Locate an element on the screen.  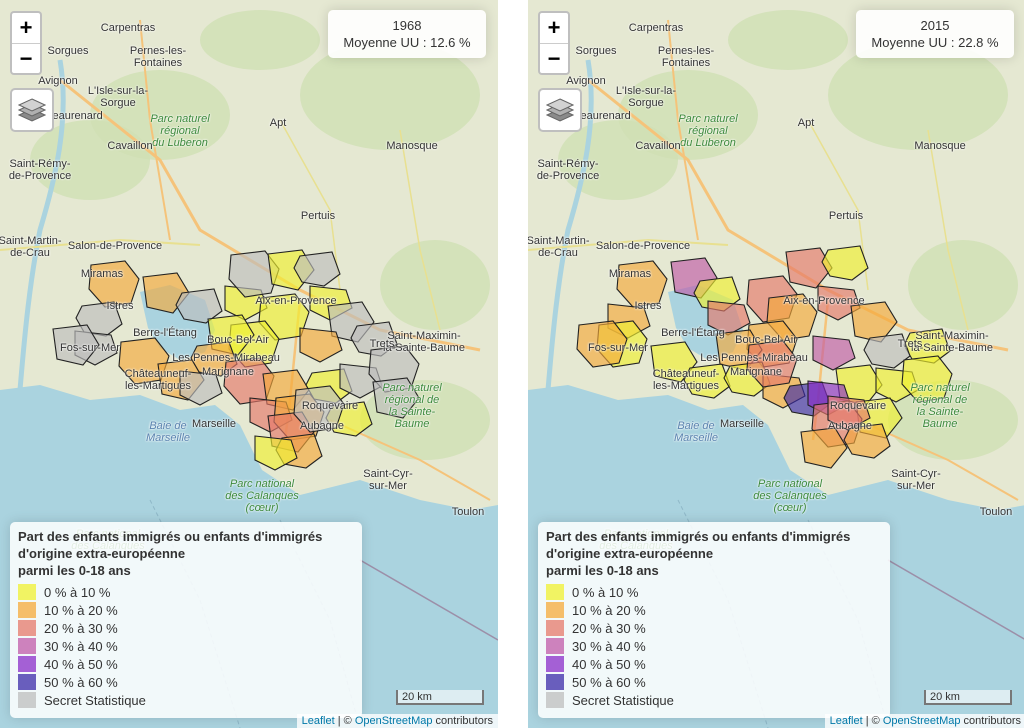
mean-label: Moyenne UU : 22.8 % is located at coordinates (935, 42).